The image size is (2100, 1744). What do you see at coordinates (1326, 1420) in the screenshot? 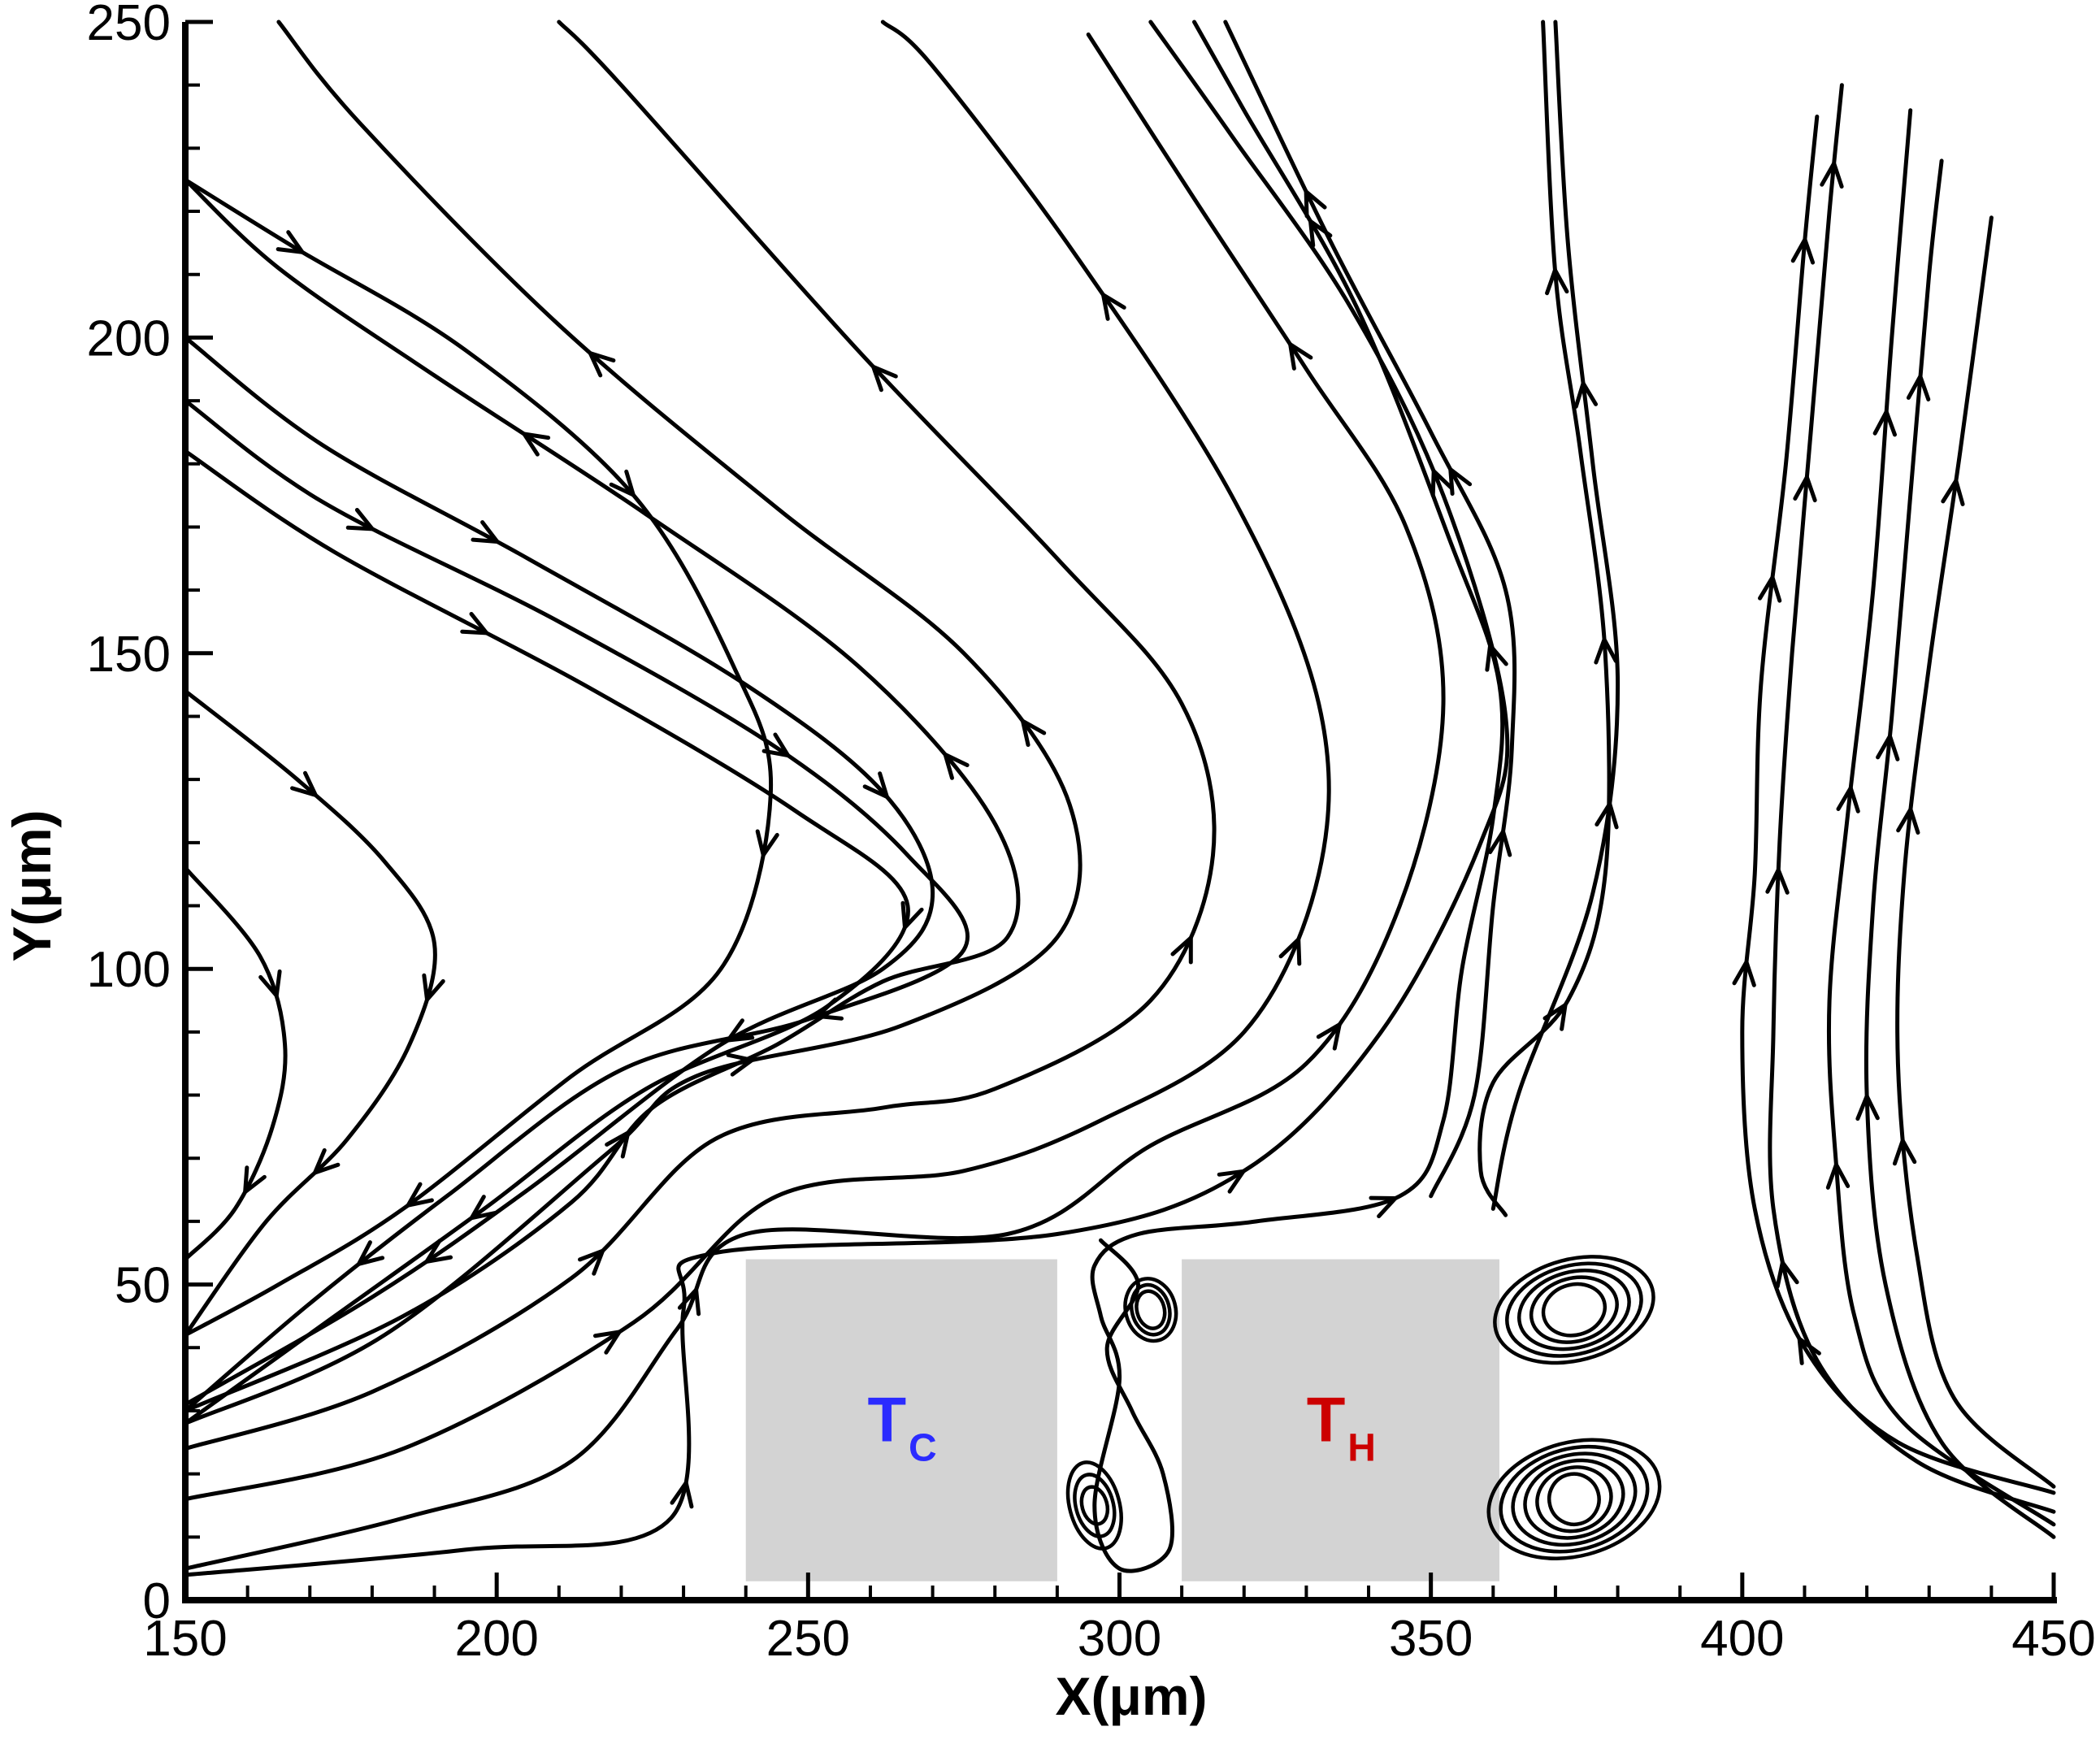
I see `block-h-label: T` at bounding box center [1326, 1420].